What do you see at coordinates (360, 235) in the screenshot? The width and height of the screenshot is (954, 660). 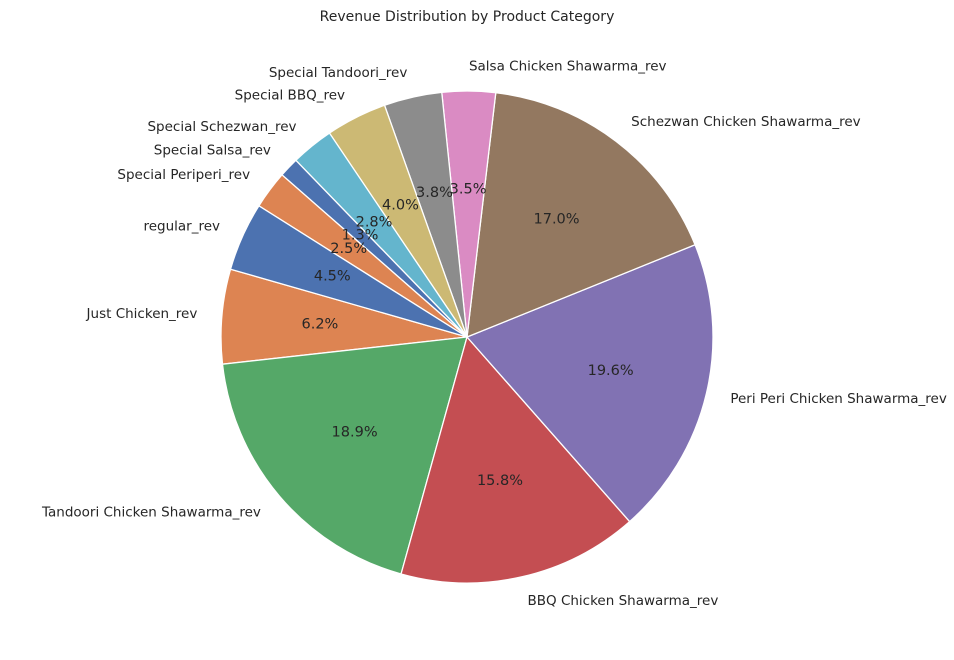 I see `percent-label-special-salsa-rev: 1.3%` at bounding box center [360, 235].